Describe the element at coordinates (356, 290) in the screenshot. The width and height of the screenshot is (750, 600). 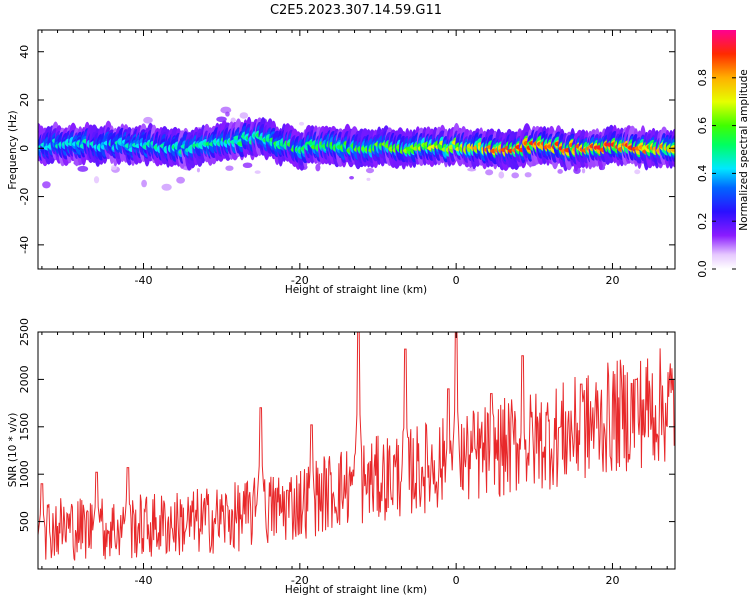
I see `spectrogram-x-axis-label: Height of straight line (km)` at that location.